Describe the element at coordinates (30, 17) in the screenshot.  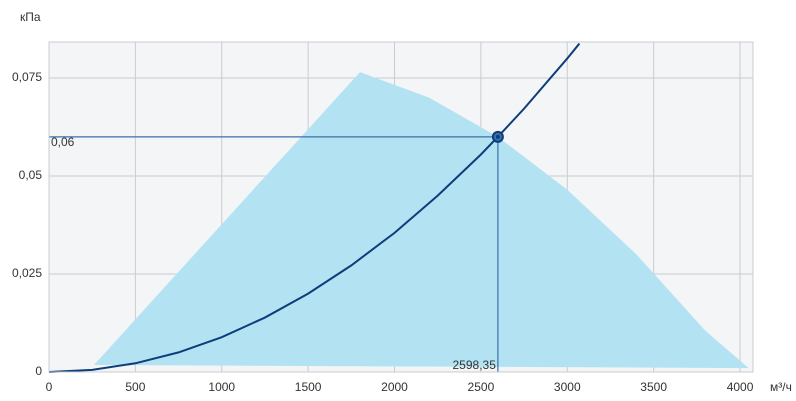
I see `y-axis-label: кПа` at that location.